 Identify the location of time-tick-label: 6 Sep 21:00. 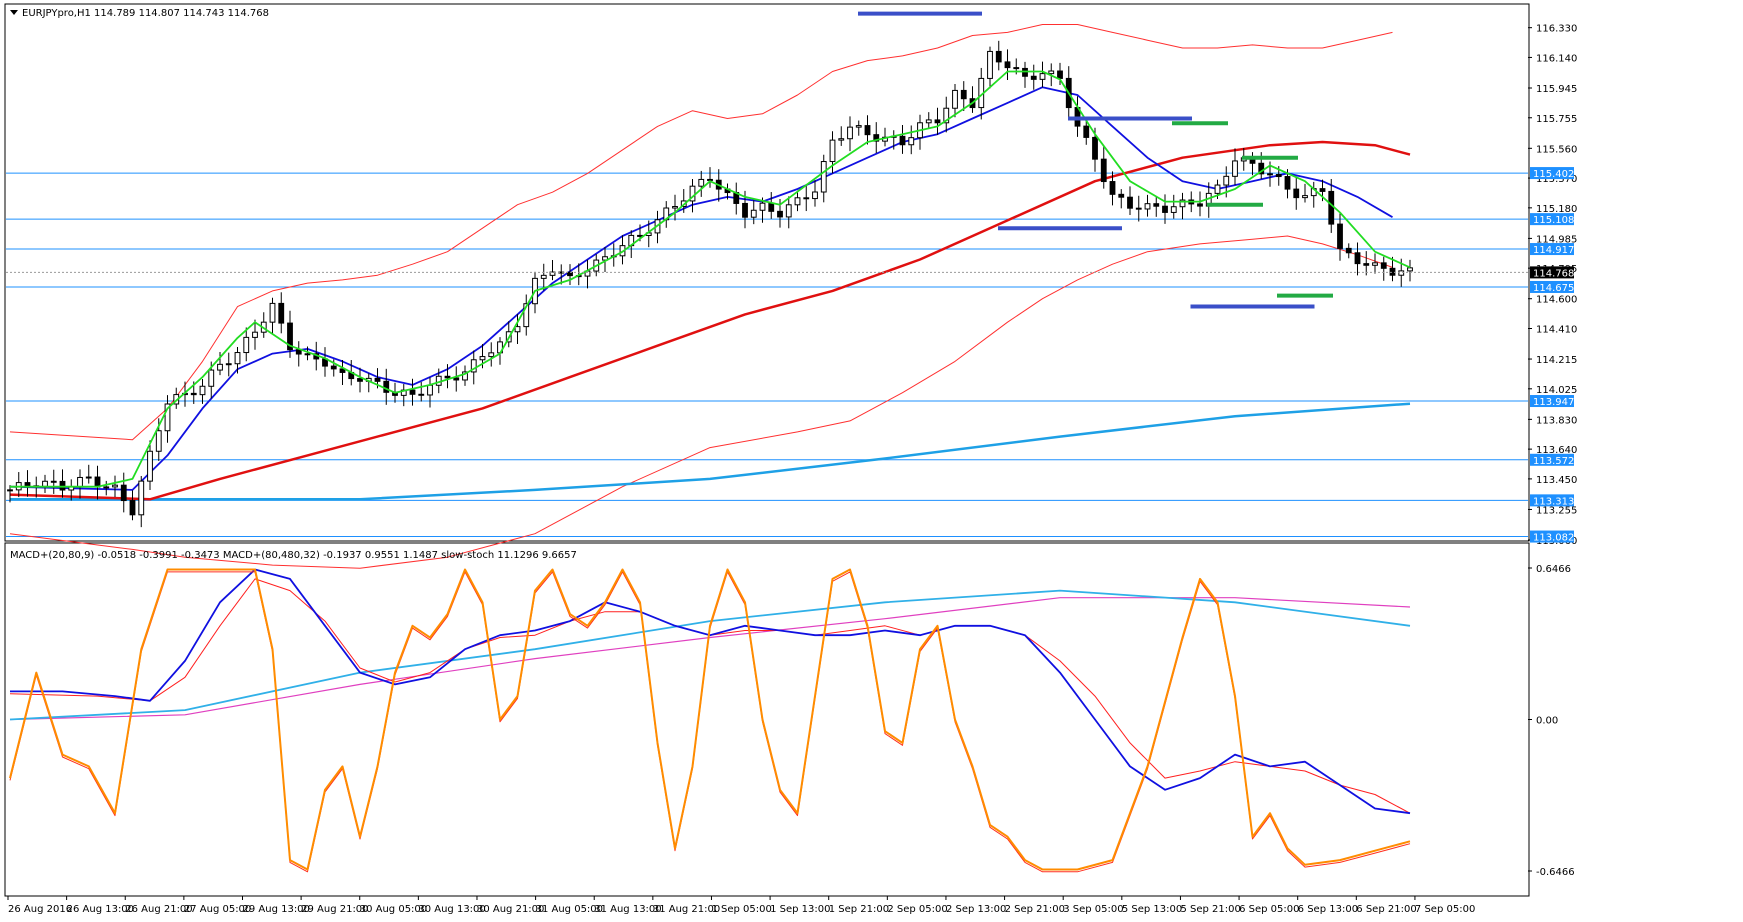
(1386, 909).